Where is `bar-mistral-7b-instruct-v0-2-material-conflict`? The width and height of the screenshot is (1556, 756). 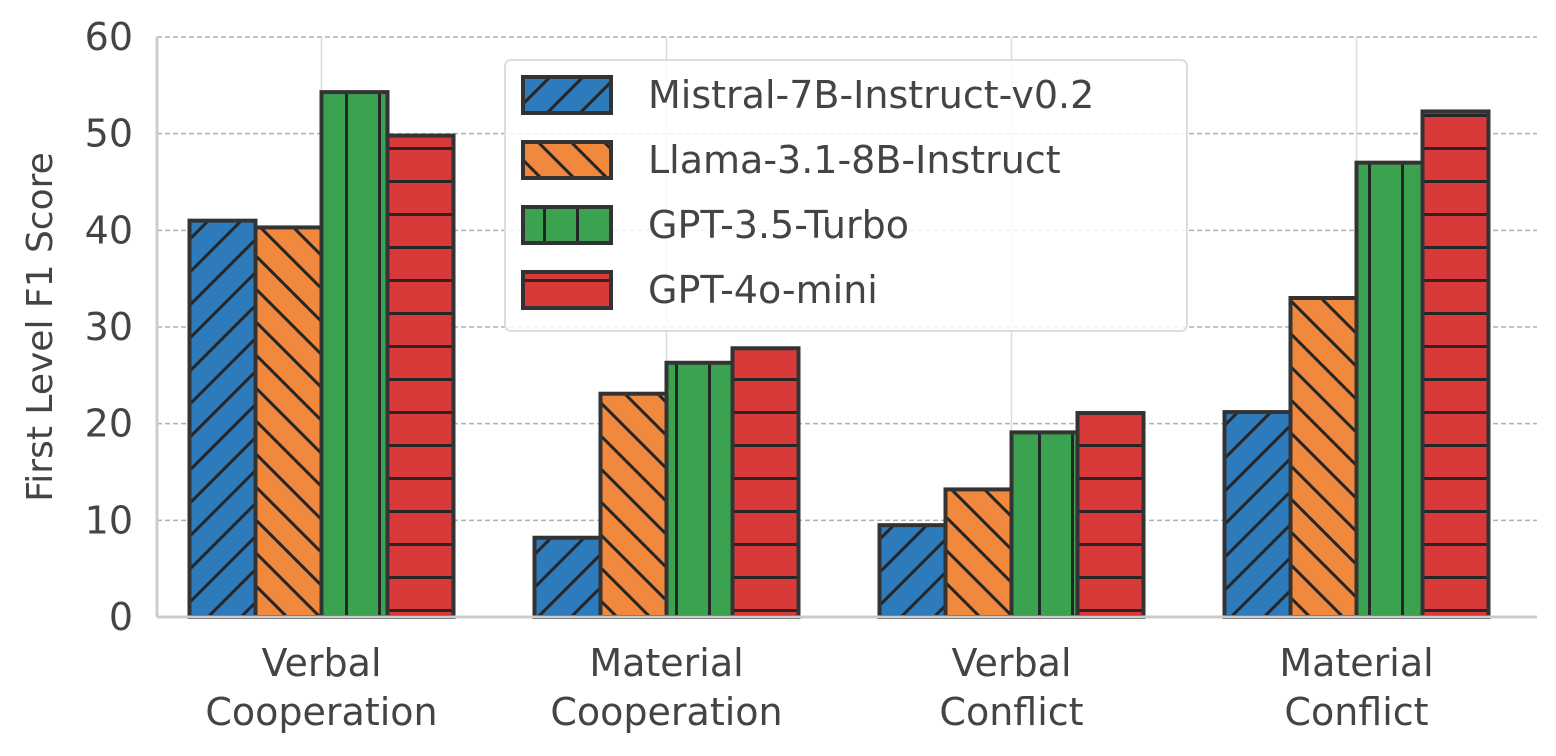
bar-mistral-7b-instruct-v0-2-material-conflict is located at coordinates (1257, 515).